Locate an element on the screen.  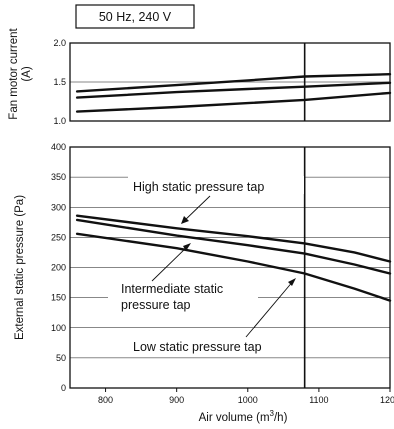
x-tick-label: 1200 is located at coordinates (387, 400).